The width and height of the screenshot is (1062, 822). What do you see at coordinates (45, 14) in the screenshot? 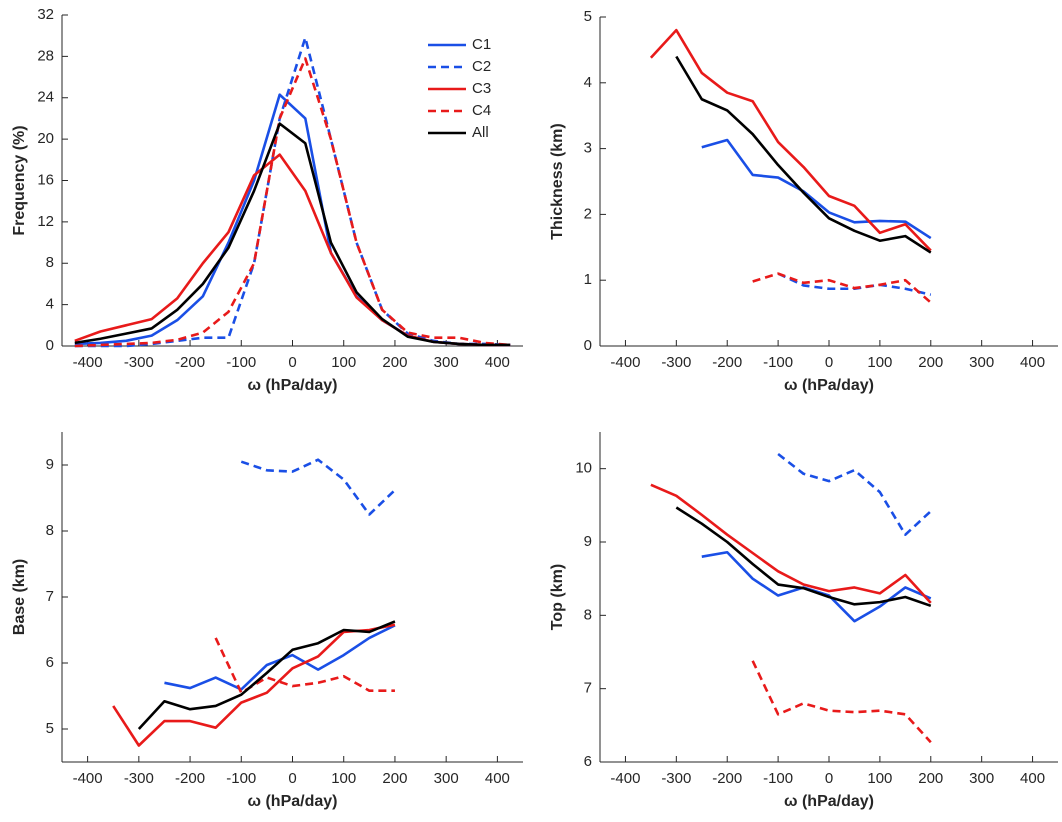
I see `y-tick-label: 32` at bounding box center [45, 14].